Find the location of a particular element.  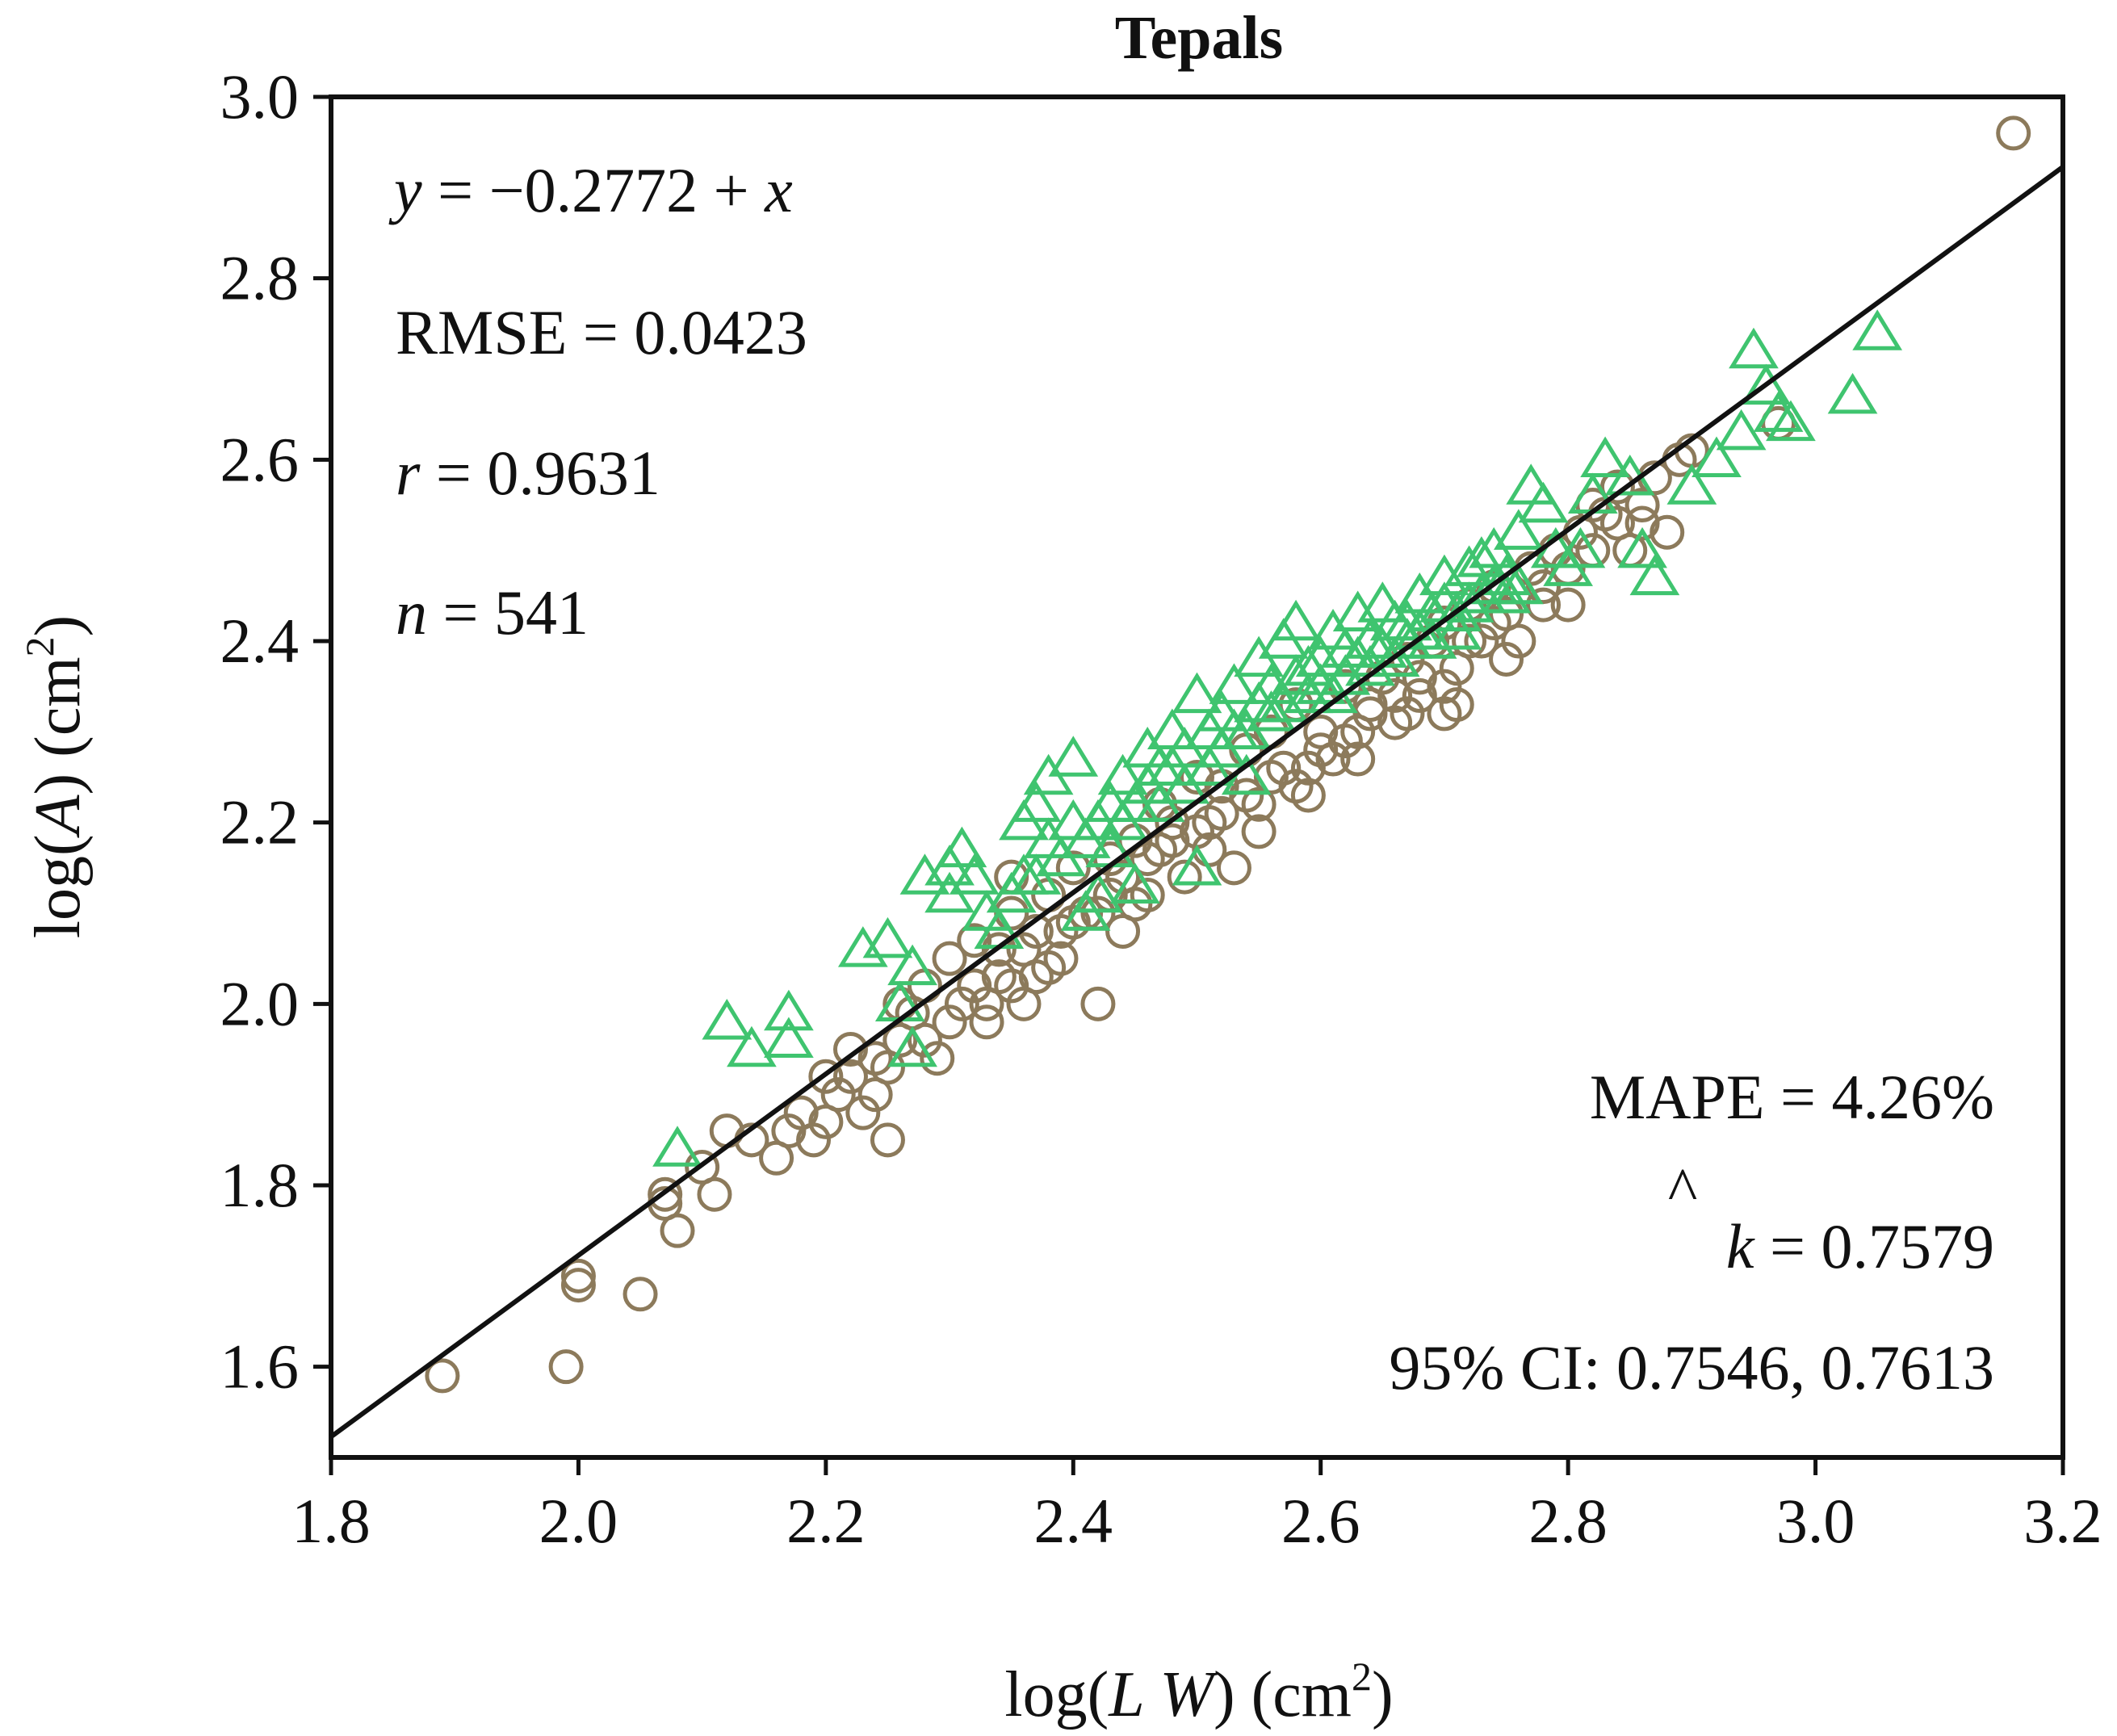

fit-equation: y = −0.2772 + x is located at coordinates (590, 190).